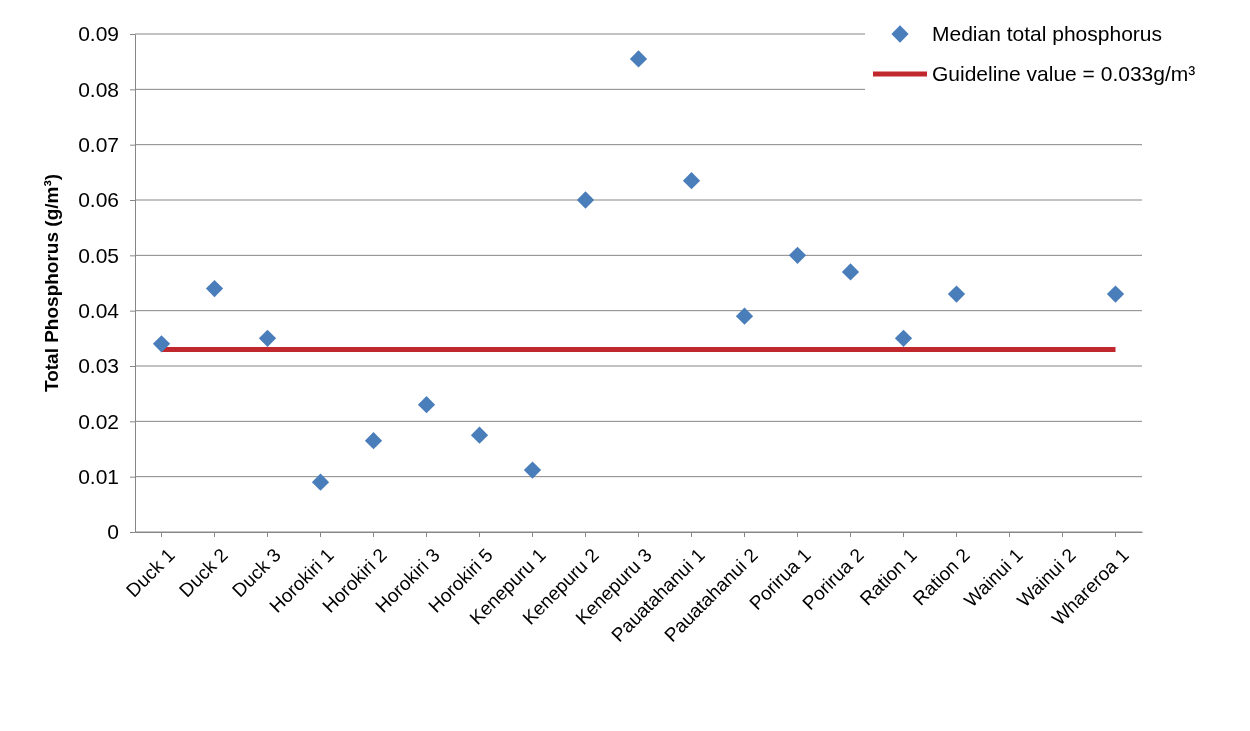 Image resolution: width=1250 pixels, height=731 pixels. Describe the element at coordinates (98, 34) in the screenshot. I see `y-tick-label: 0.09` at that location.